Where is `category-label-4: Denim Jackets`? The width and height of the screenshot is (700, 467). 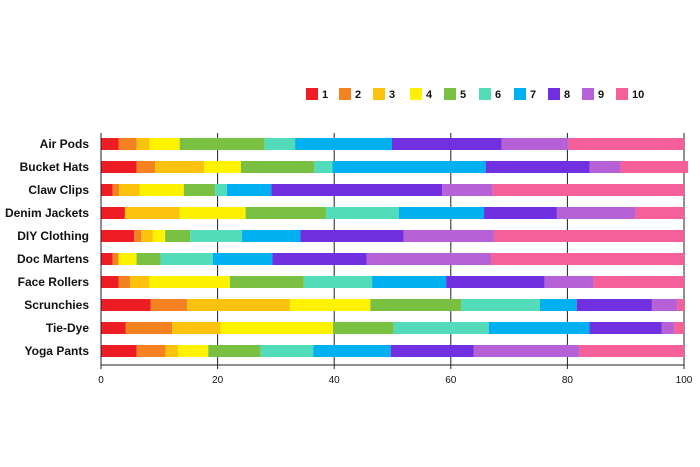 category-label-4: Denim Jackets is located at coordinates (47, 213).